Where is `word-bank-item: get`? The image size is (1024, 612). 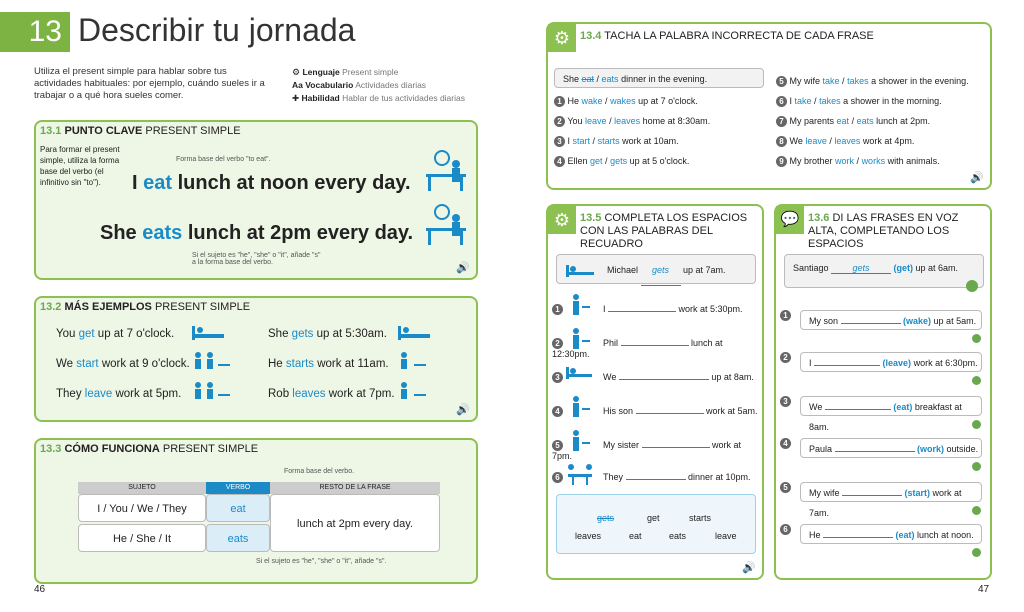 word-bank-item: get is located at coordinates (653, 518).